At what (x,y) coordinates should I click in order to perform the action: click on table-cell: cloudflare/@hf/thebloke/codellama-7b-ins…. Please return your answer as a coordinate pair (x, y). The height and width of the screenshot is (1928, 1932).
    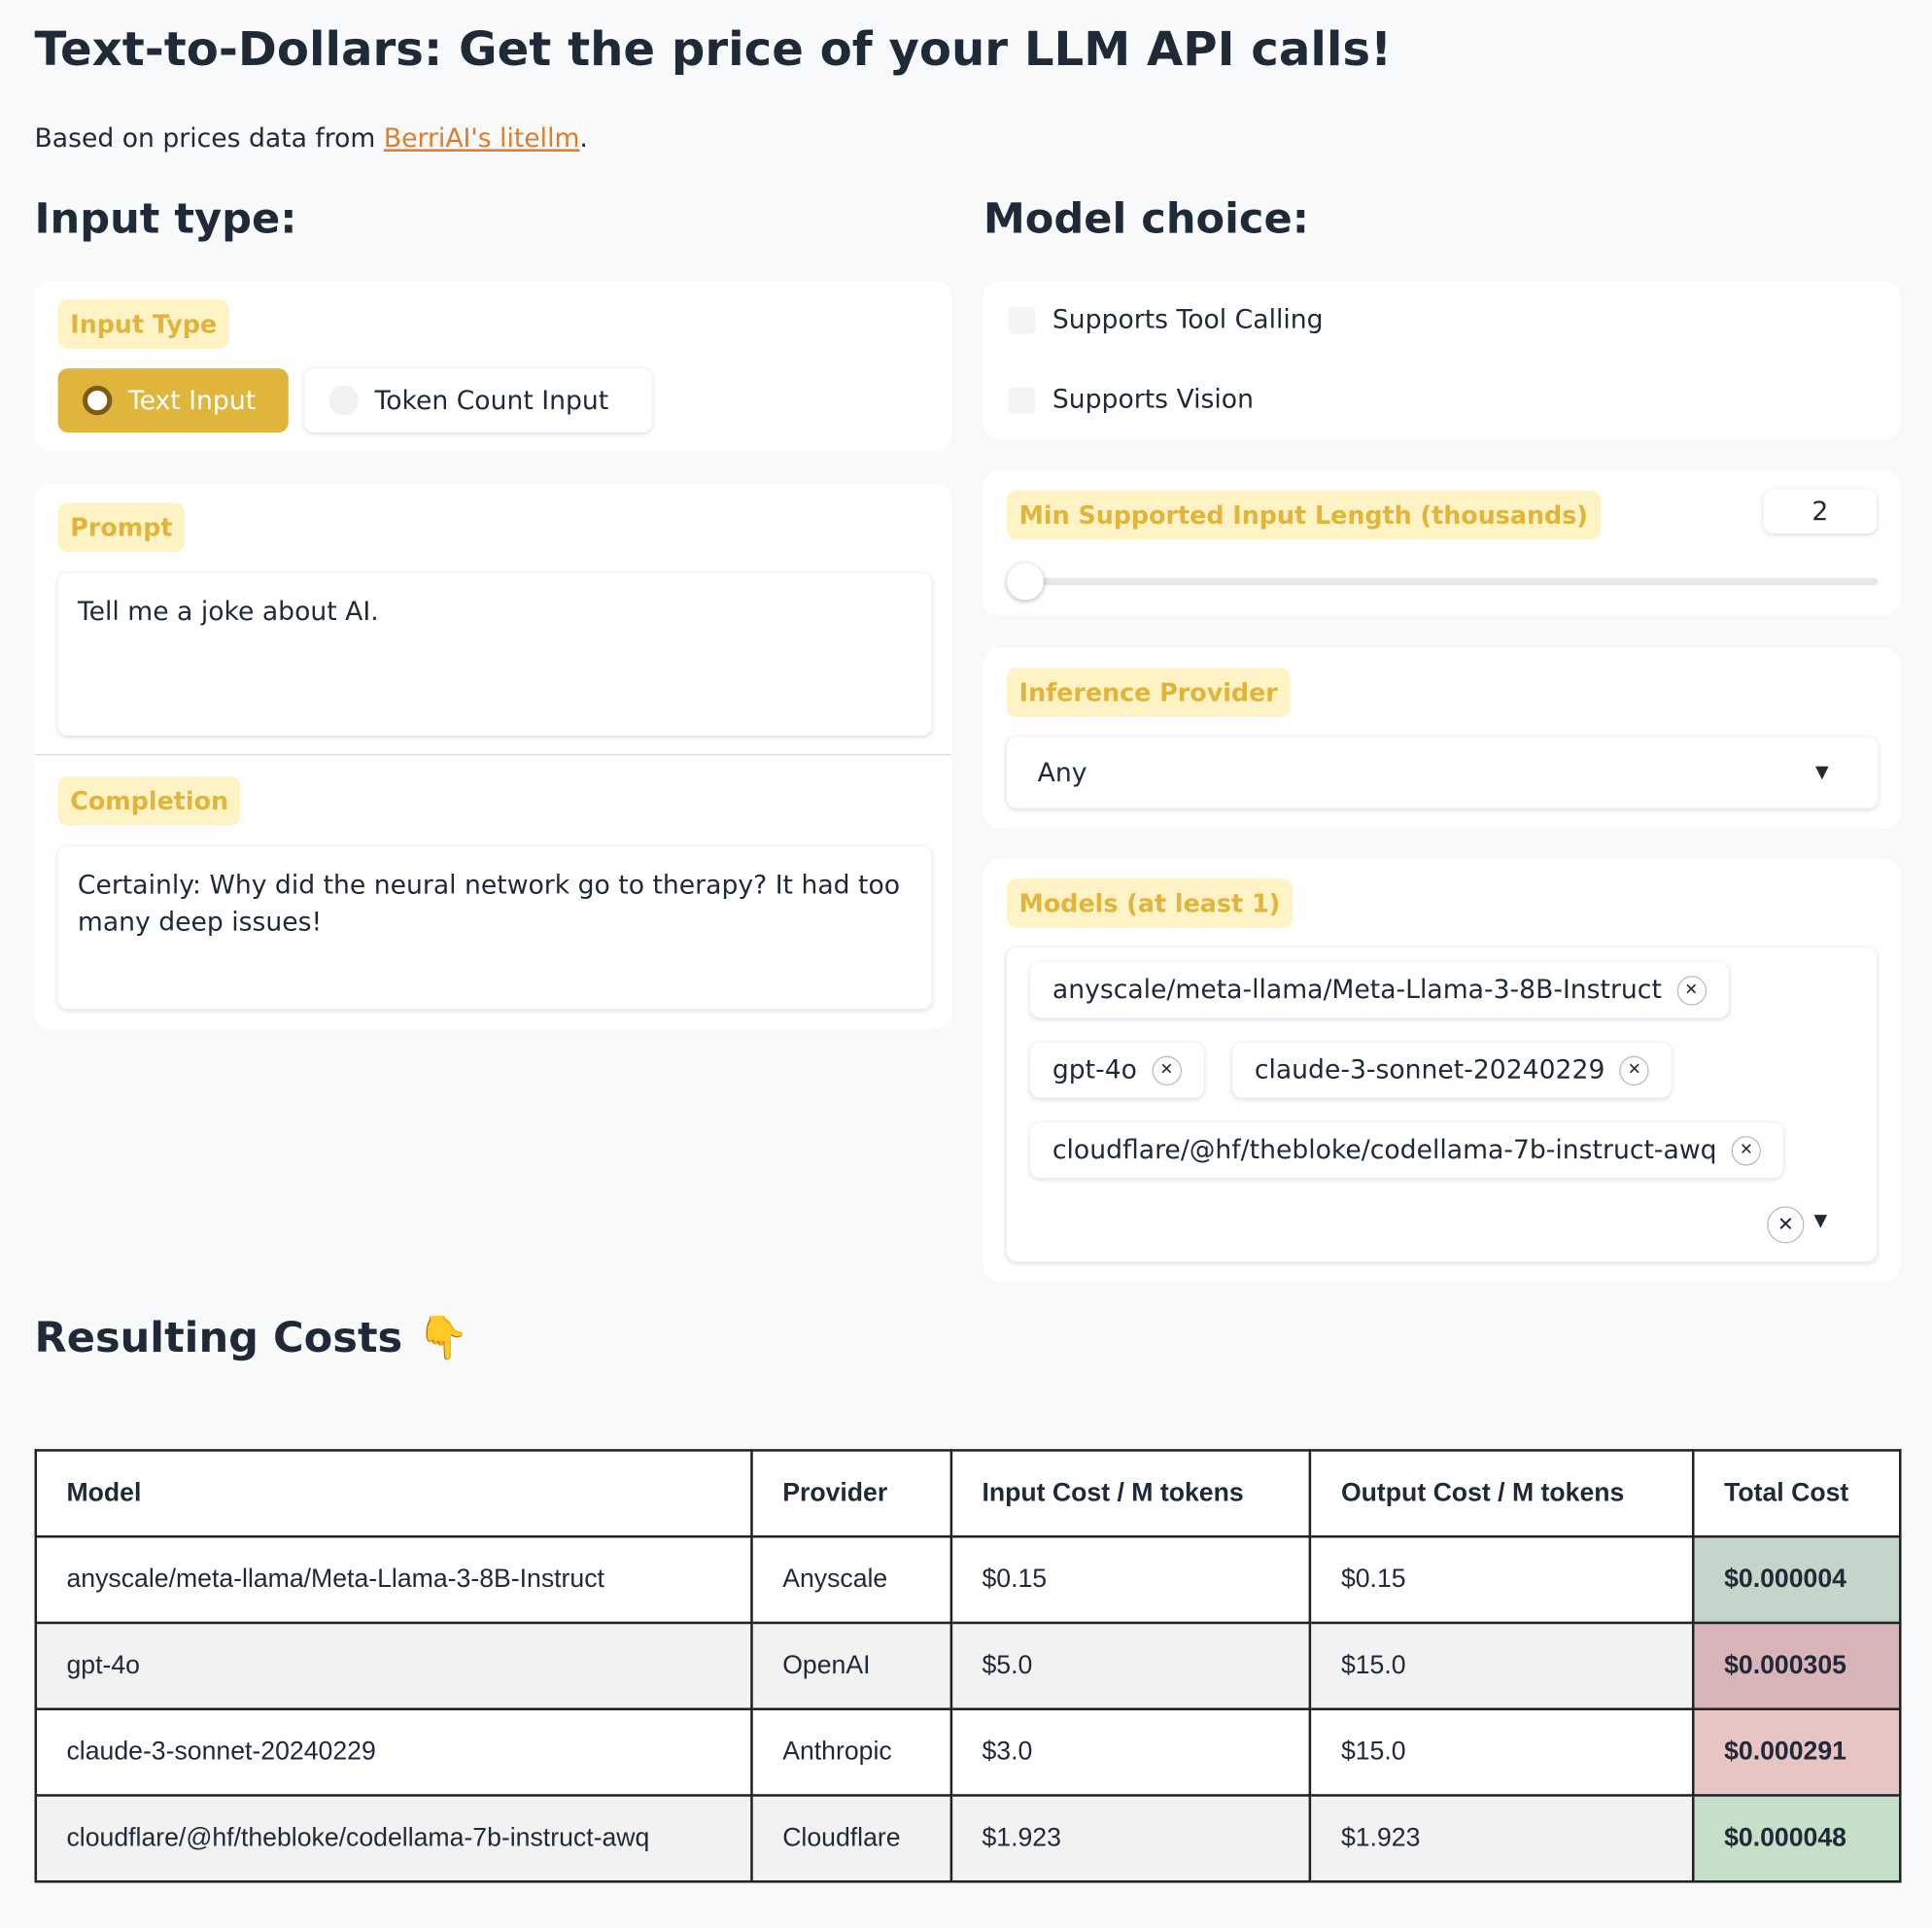
    Looking at the image, I should click on (393, 1838).